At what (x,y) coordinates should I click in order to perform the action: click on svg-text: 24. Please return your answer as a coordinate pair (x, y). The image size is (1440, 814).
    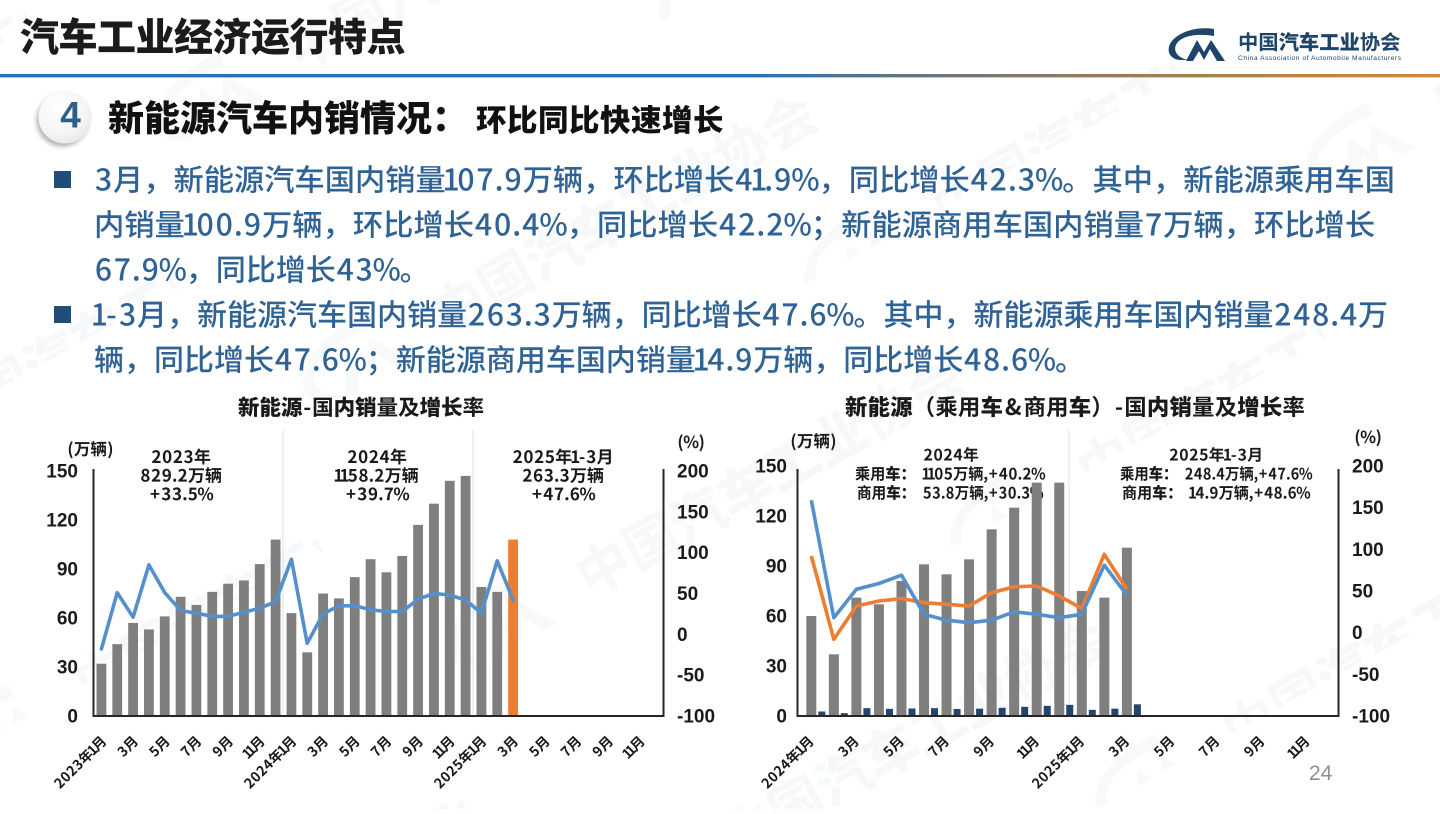
    Looking at the image, I should click on (1321, 773).